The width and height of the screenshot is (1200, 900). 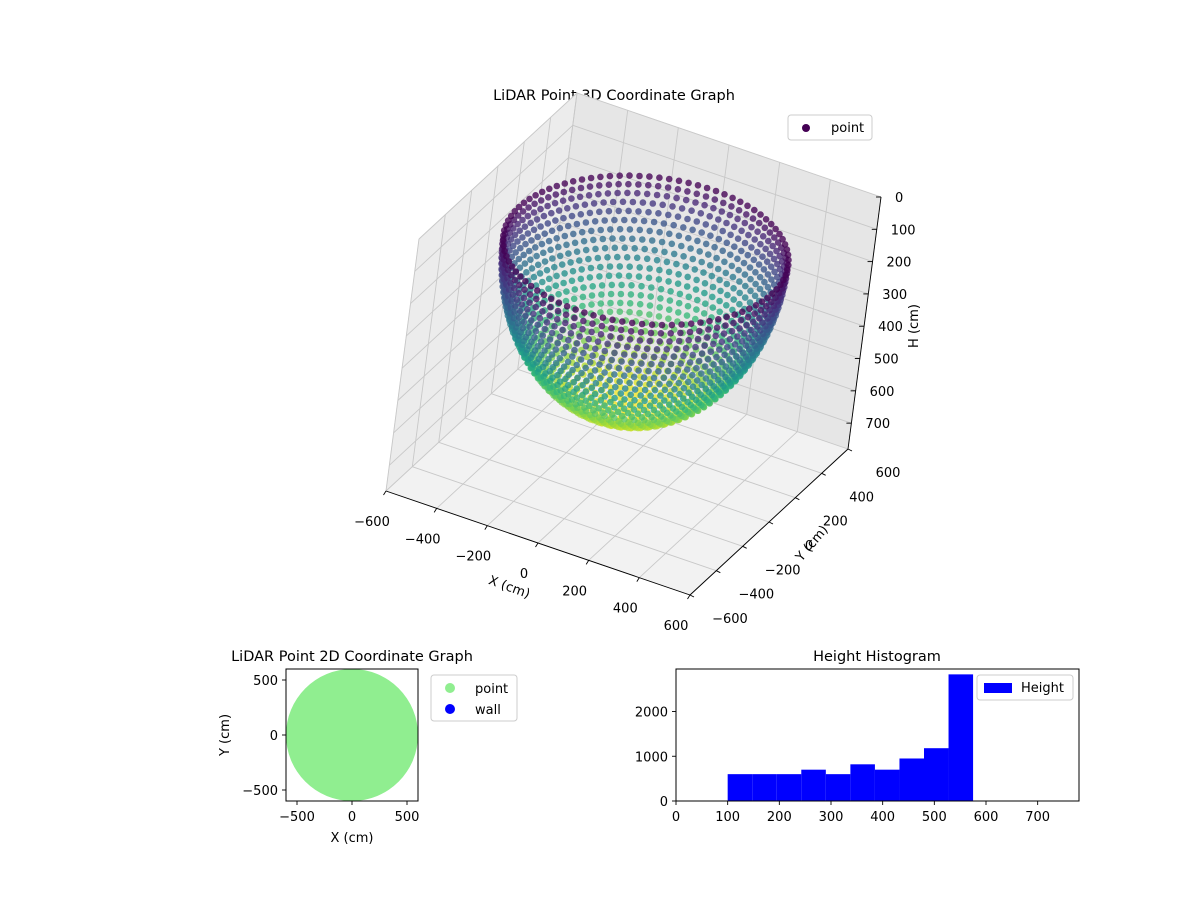 I want to click on x-tick-label: 500, so click(x=407, y=817).